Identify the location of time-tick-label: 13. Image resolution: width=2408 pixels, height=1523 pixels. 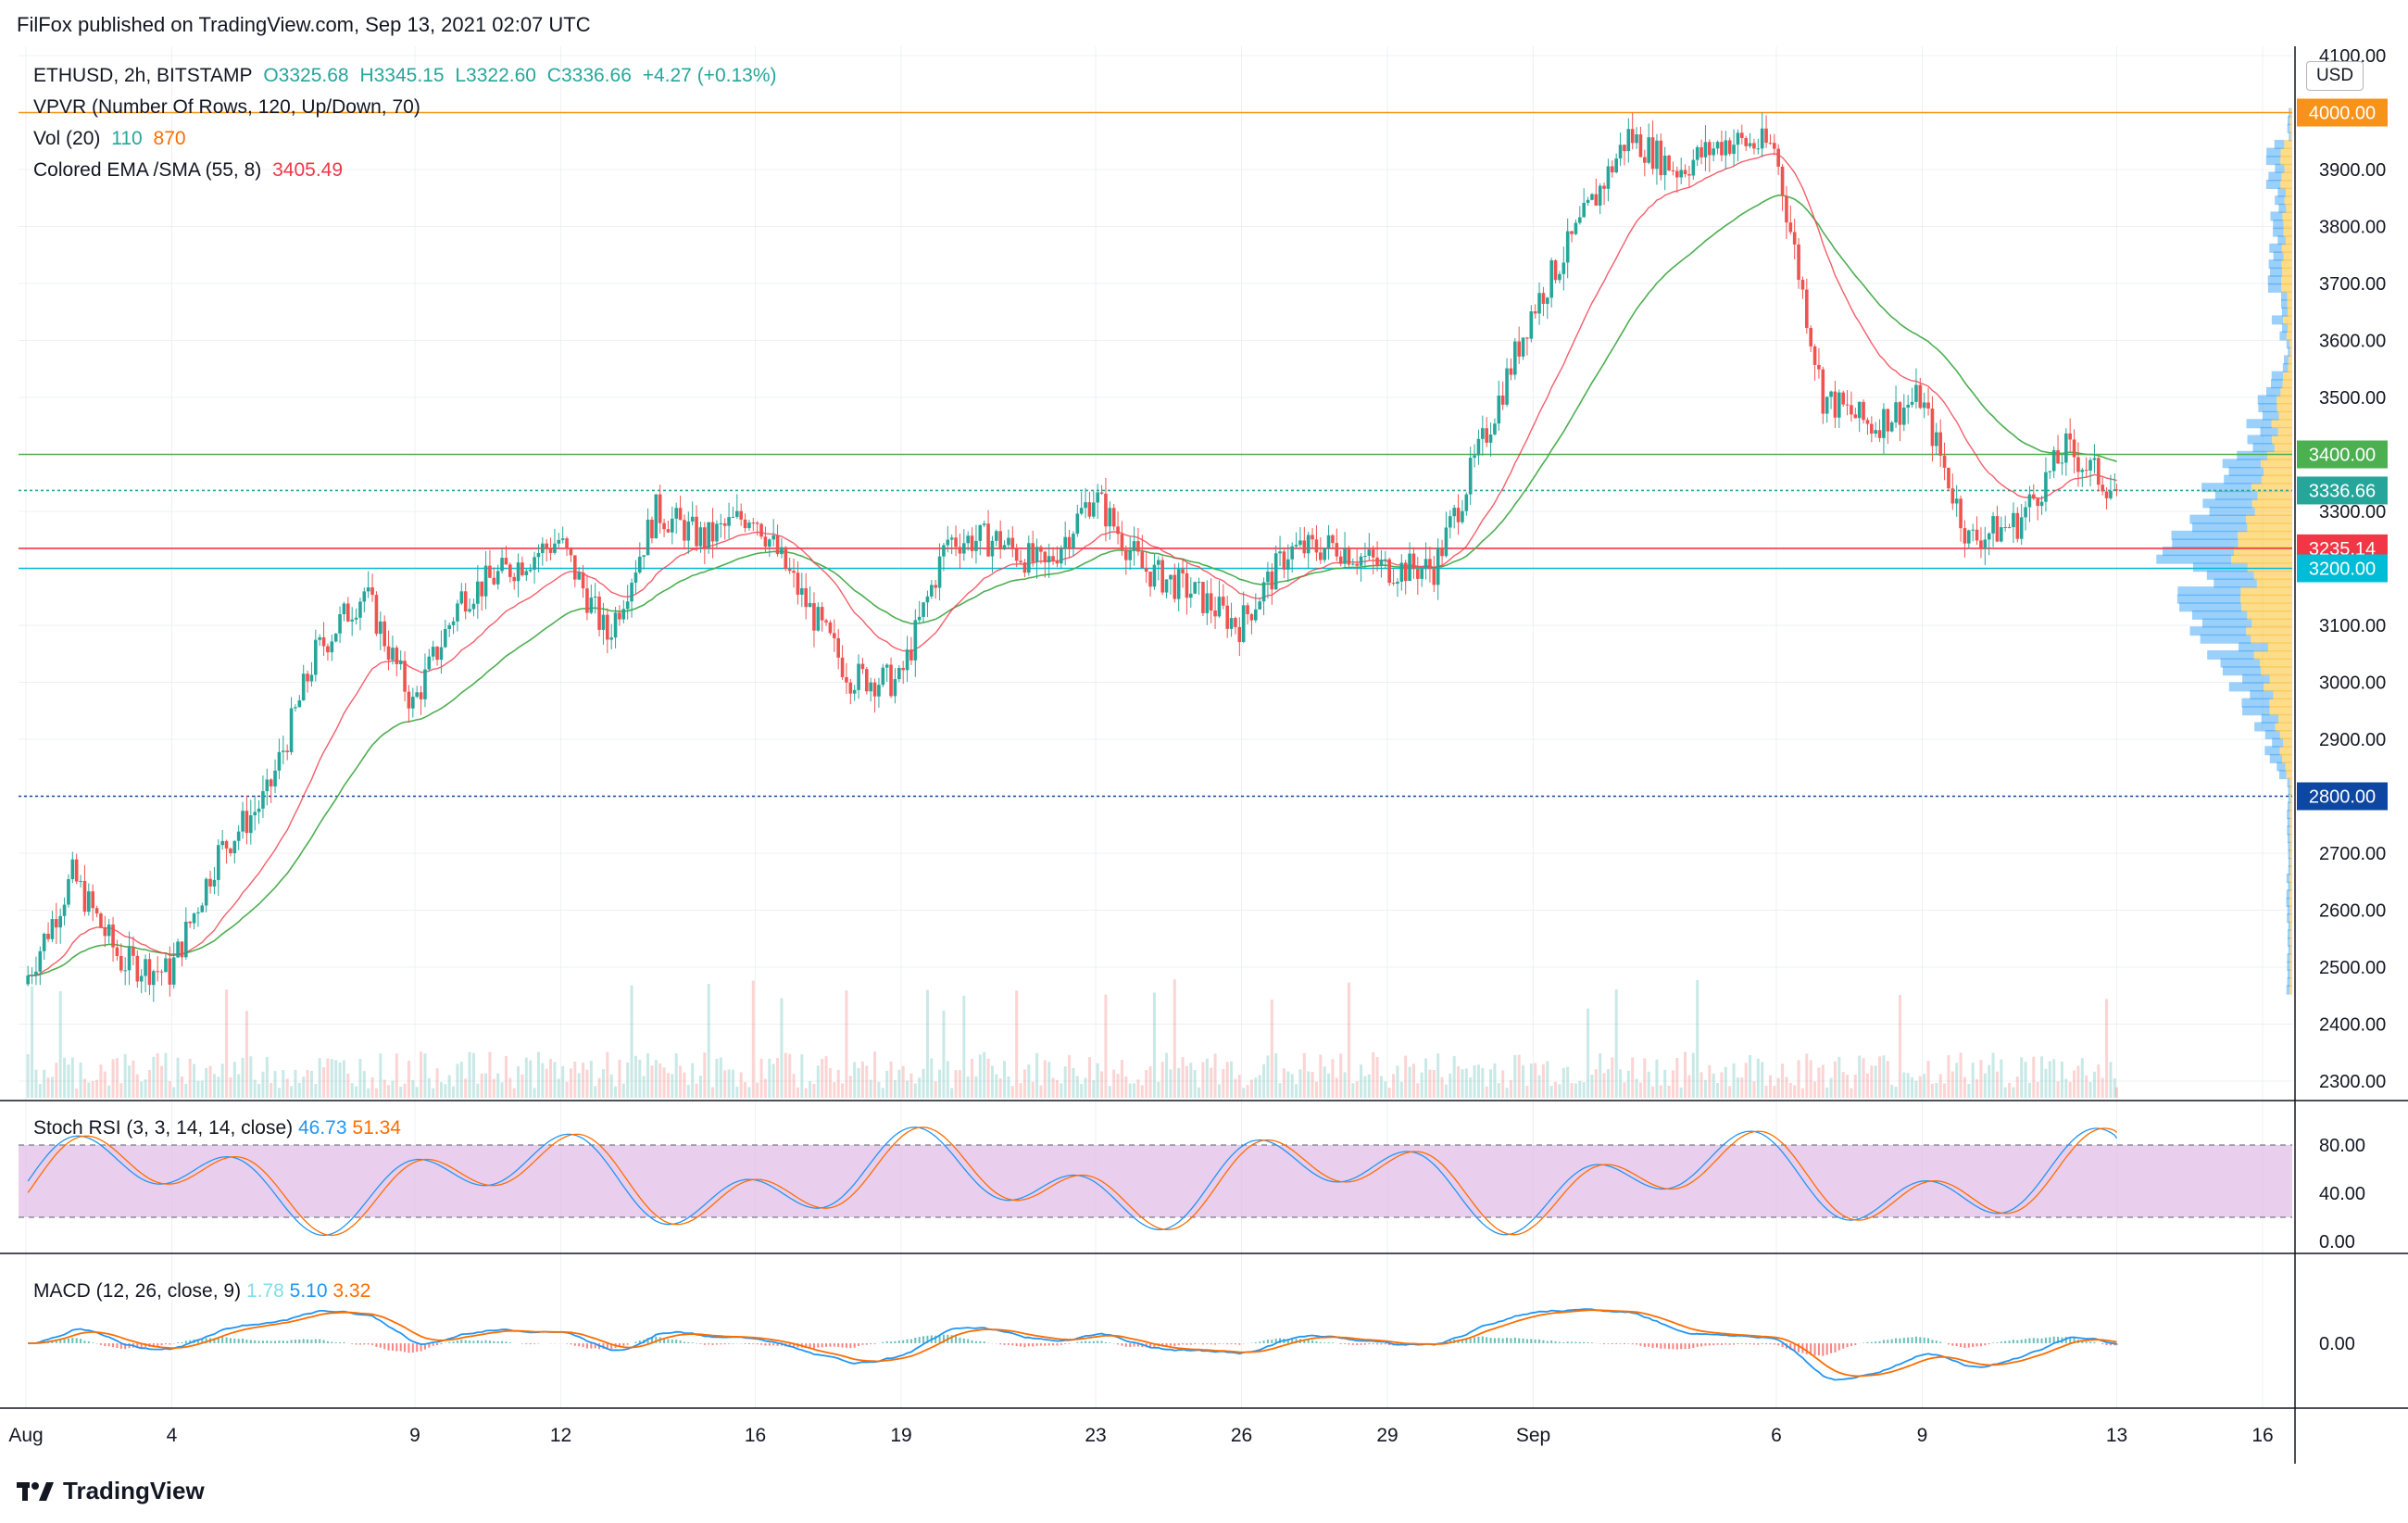
(2116, 1435).